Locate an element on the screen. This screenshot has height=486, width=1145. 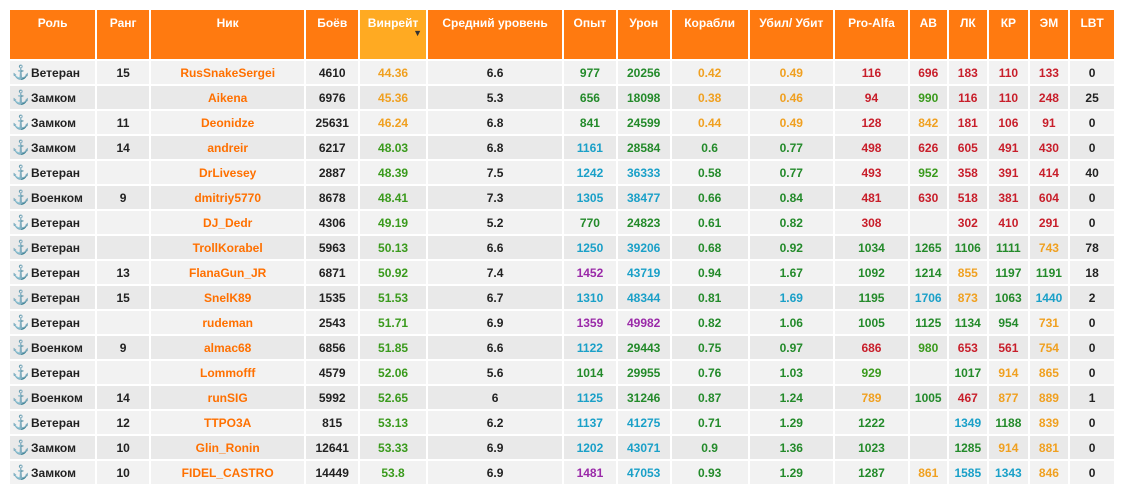
nick-value: almac68 is located at coordinates (227, 347).